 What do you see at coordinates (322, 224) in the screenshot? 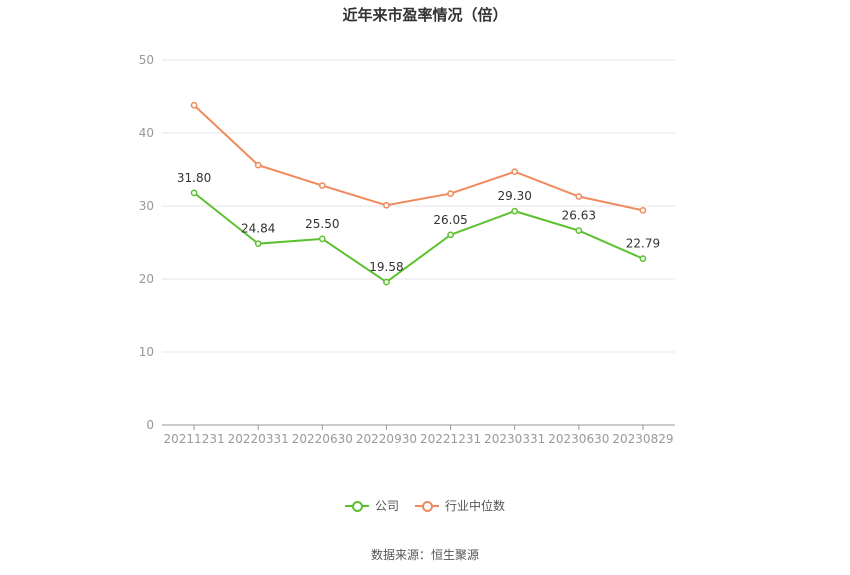
I see `data-label: 25.50` at bounding box center [322, 224].